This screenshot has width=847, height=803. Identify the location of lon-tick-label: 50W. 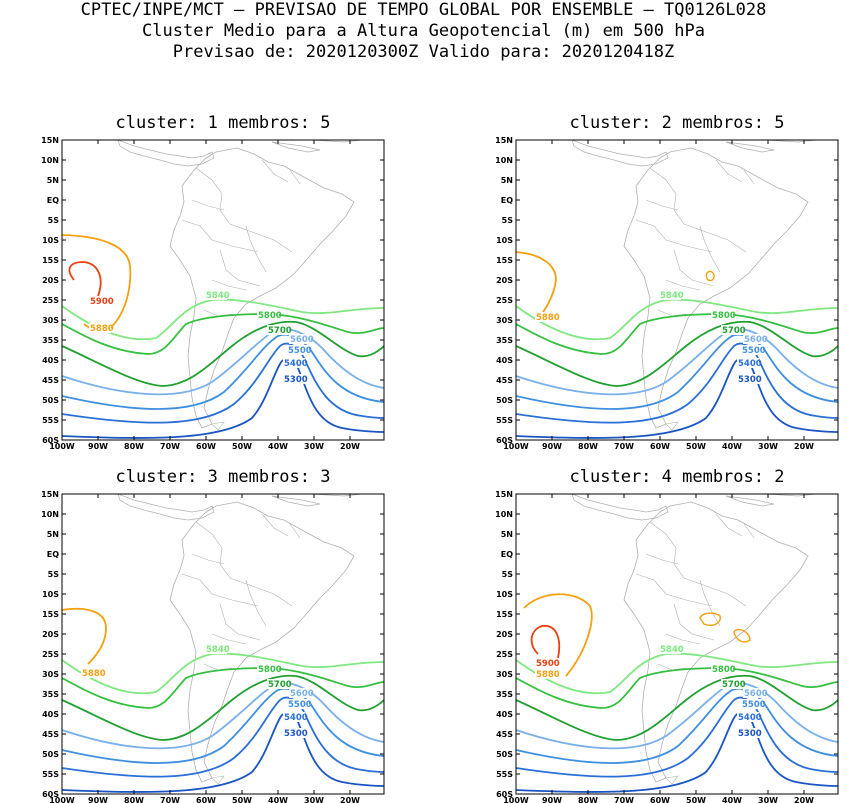
(242, 446).